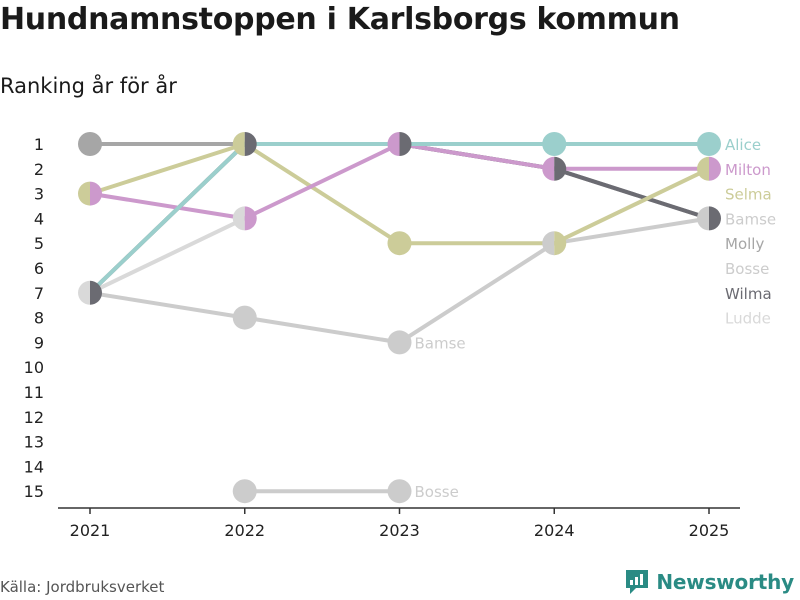 The height and width of the screenshot is (600, 800). Describe the element at coordinates (703, 218) in the screenshot. I see `point-2025-rank-4-bamse-half` at that location.